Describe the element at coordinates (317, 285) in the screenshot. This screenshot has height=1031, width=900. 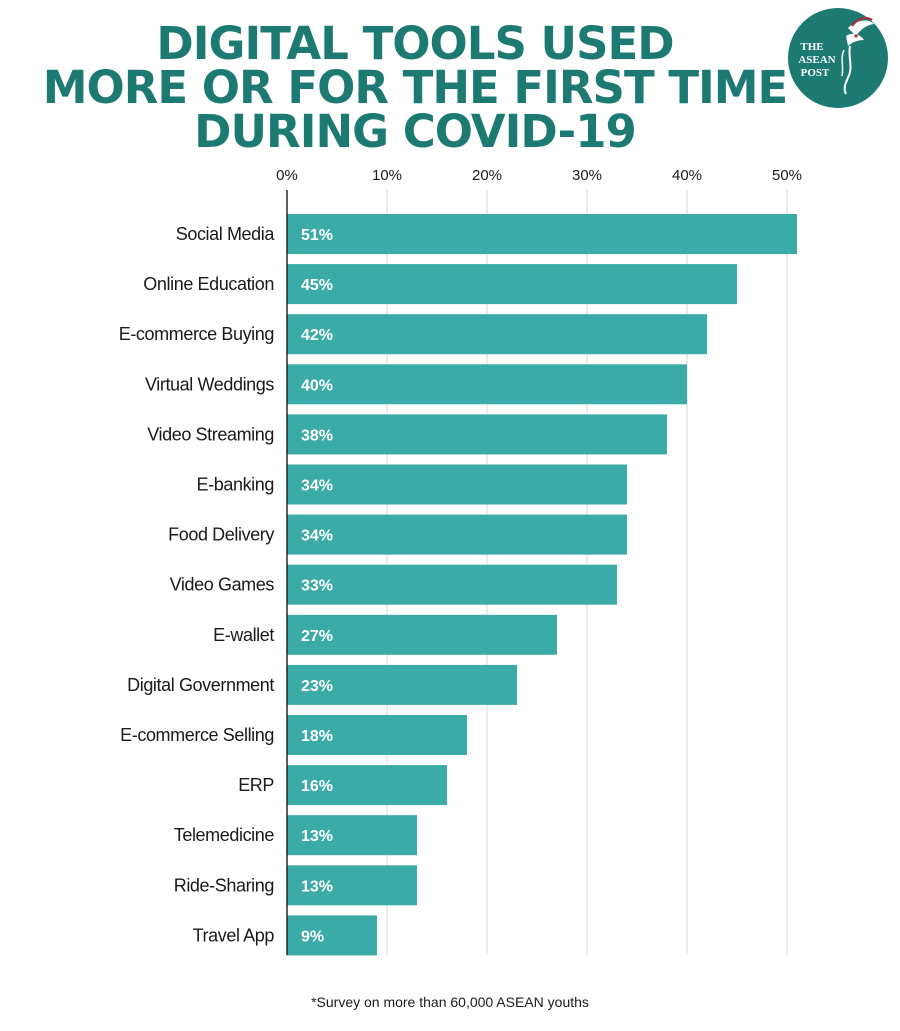
I see `value-label: 45%` at that location.